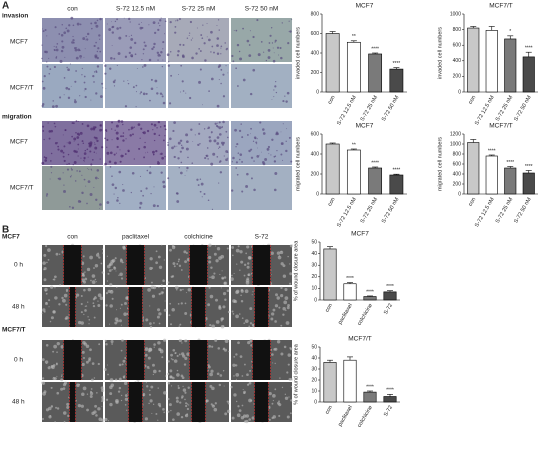  Describe the element at coordinates (19, 42) in the screenshot. I see `row-label: MCF7` at that location.